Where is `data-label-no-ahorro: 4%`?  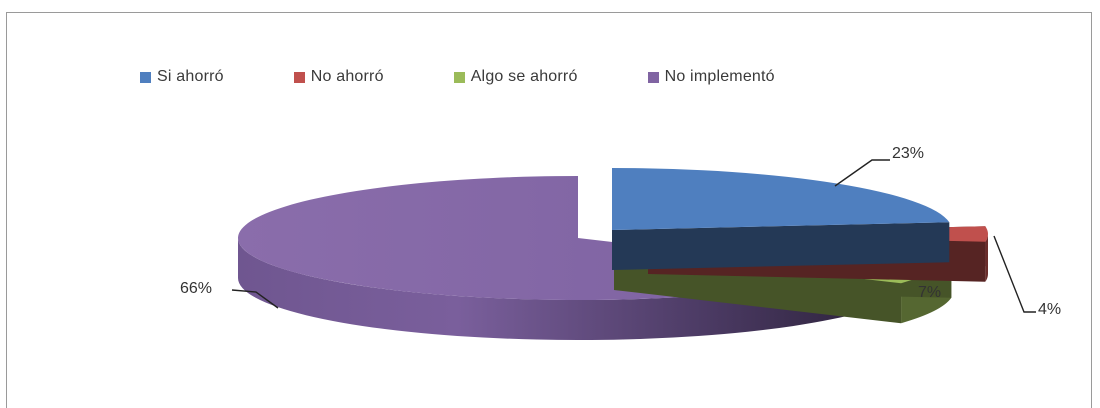
data-label-no-ahorro: 4% is located at coordinates (1049, 309).